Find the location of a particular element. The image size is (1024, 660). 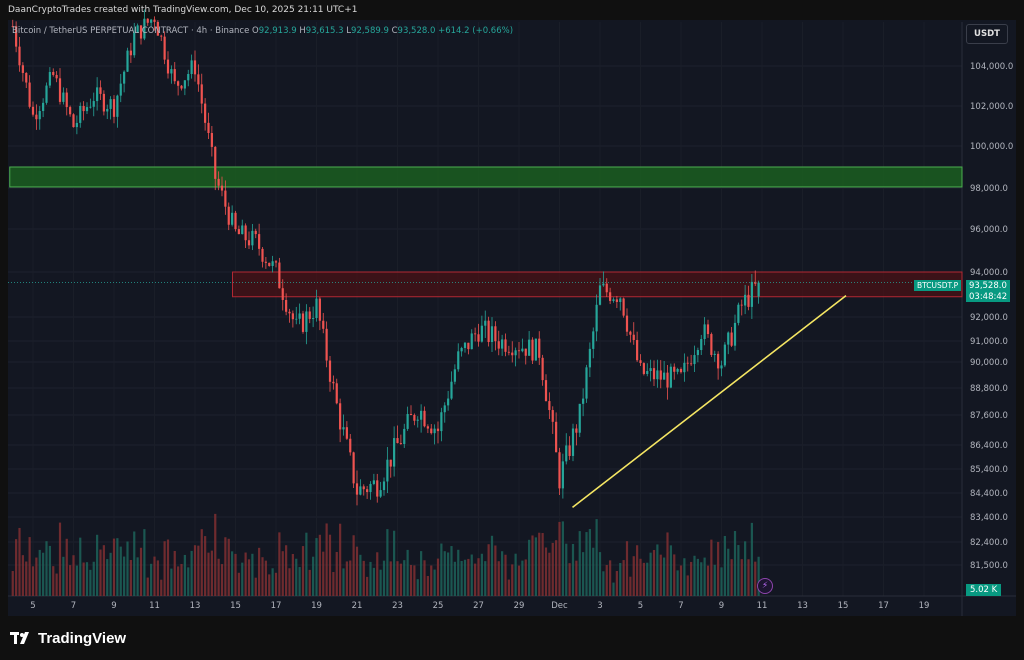

legend-high: 93,615.3 is located at coordinates (324, 31).